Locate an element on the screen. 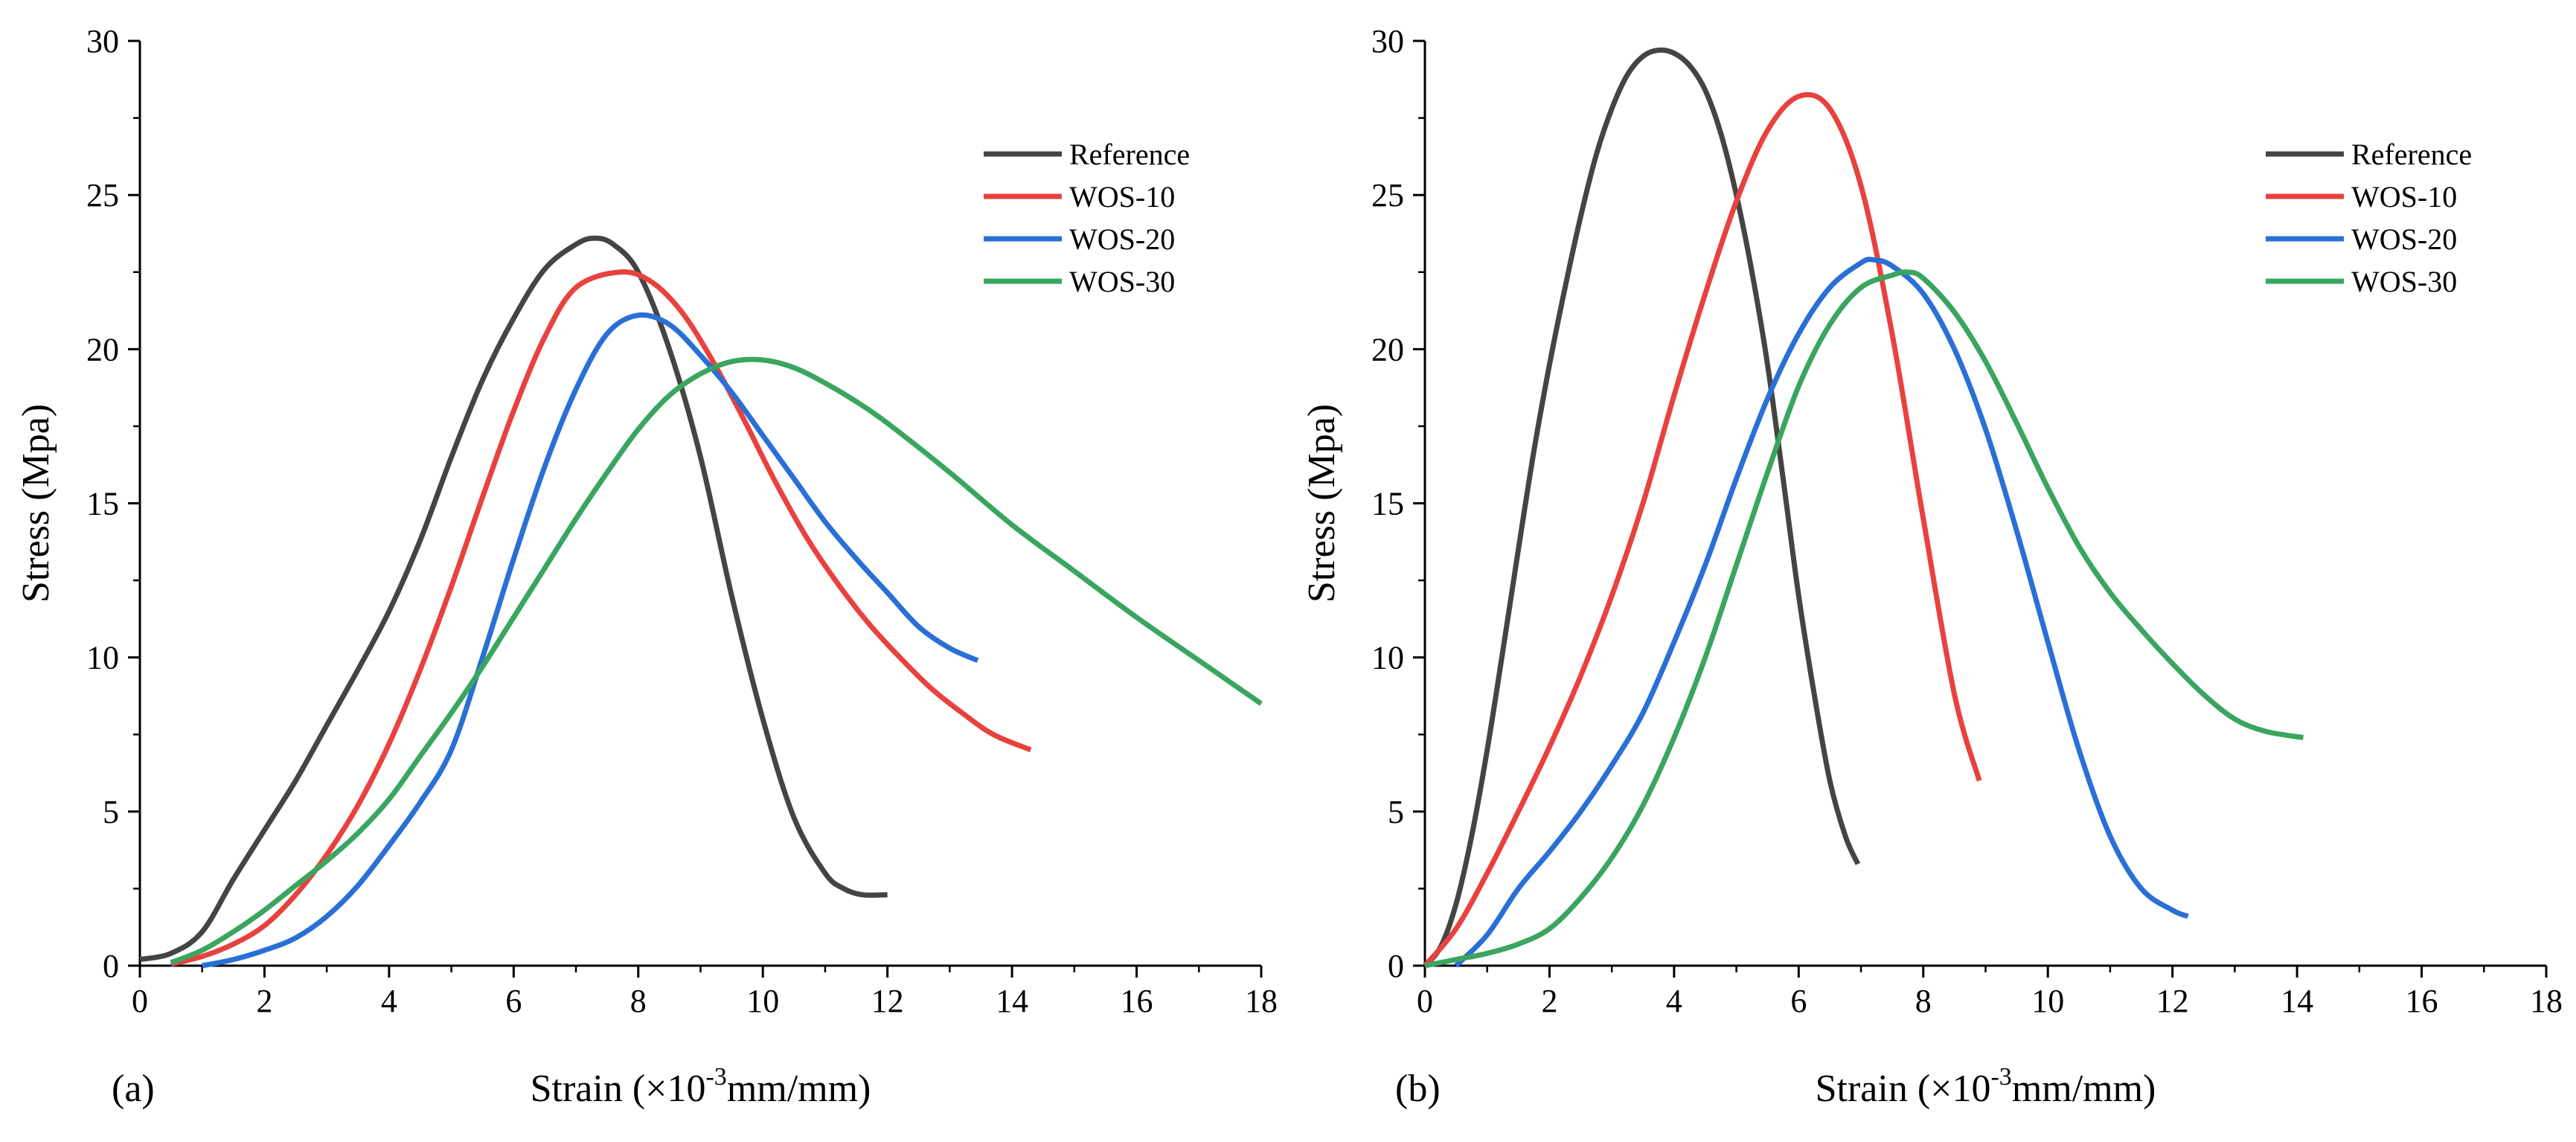  series-line-reference is located at coordinates (1642, 507).